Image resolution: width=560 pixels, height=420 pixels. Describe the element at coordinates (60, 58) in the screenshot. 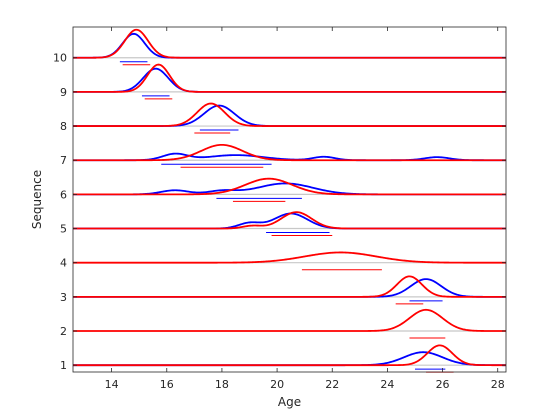

I see `y-tick-label-10: 10` at that location.